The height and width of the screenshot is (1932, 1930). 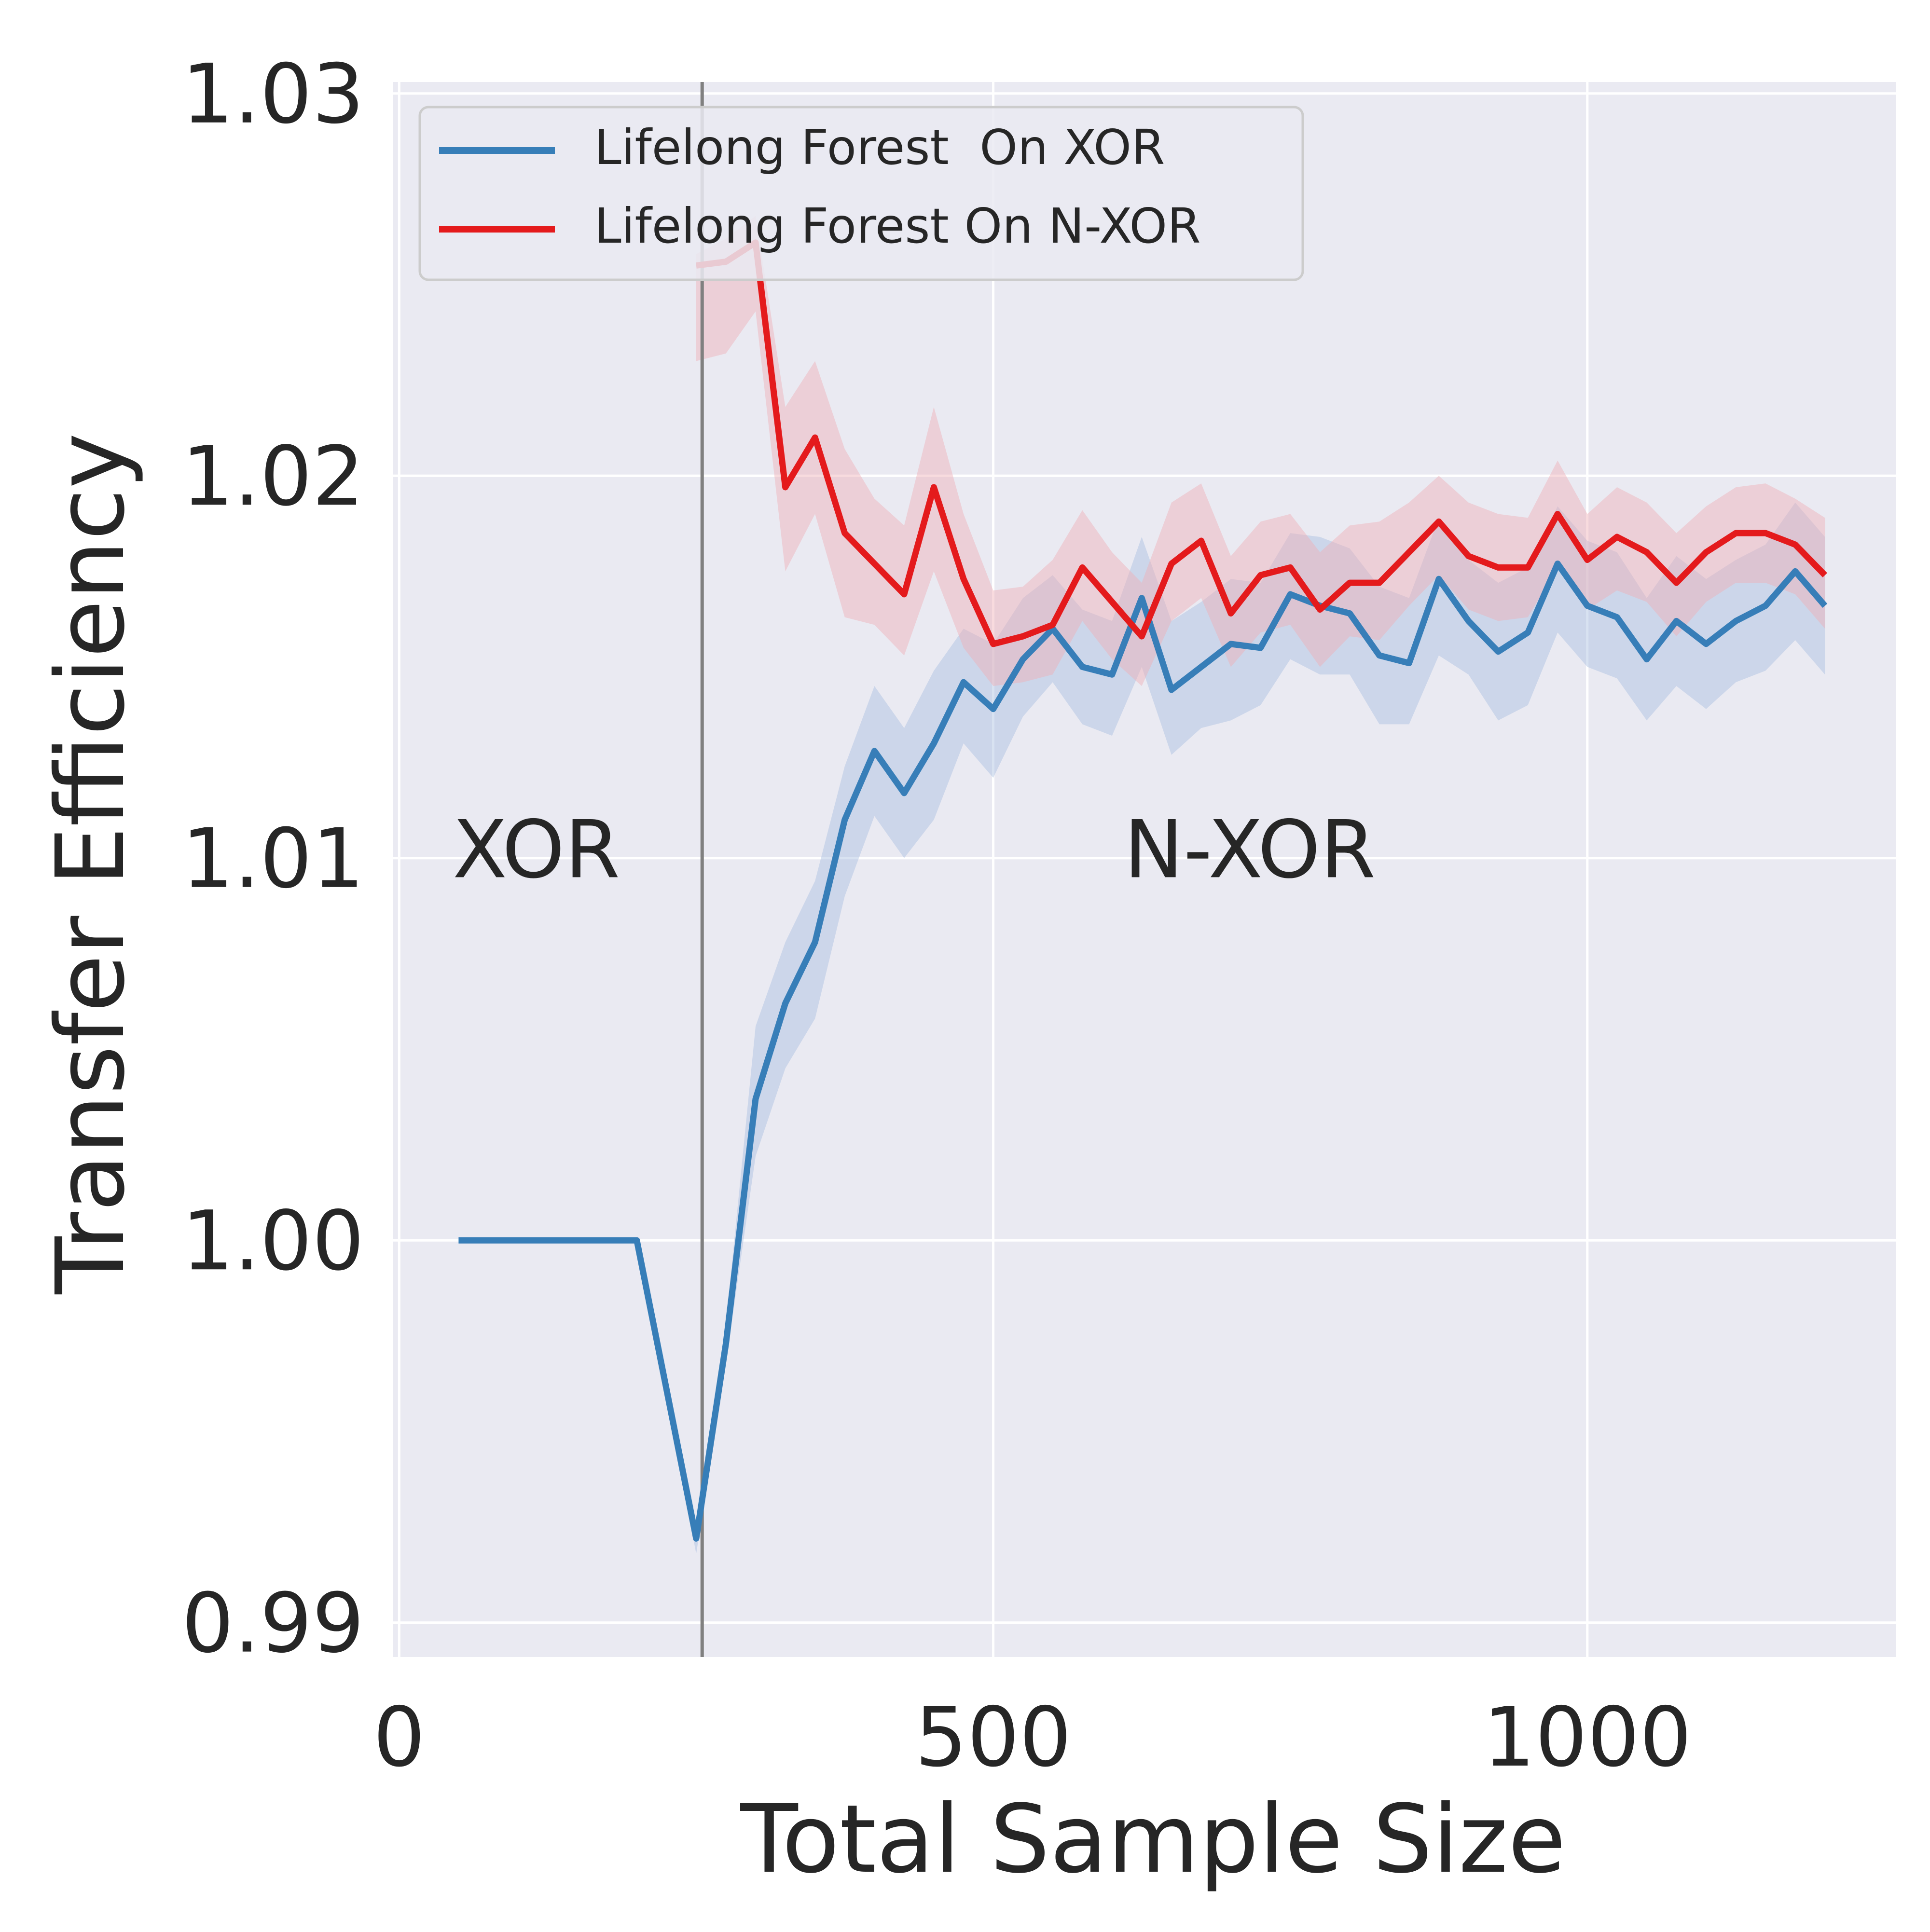 What do you see at coordinates (1153, 1839) in the screenshot?
I see `x-axis-label: Total Sample Size` at bounding box center [1153, 1839].